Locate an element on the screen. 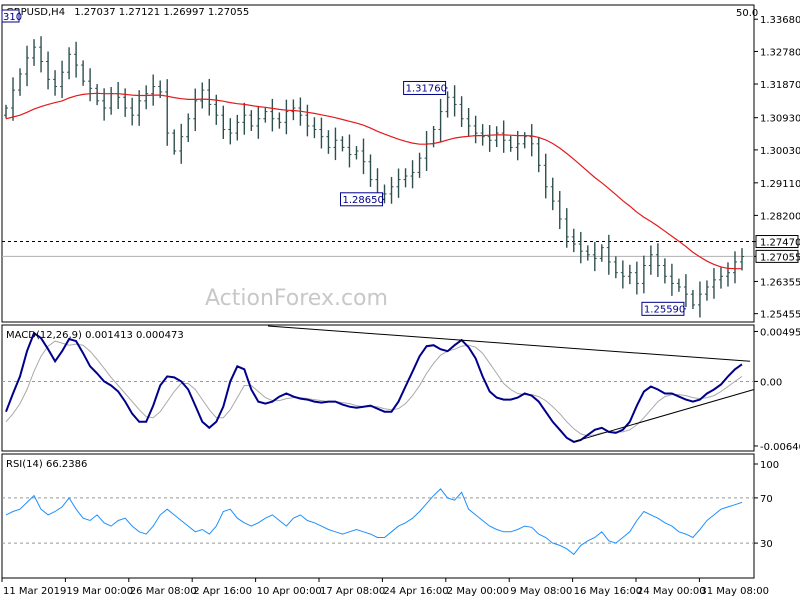  price-axis-label: 1.26355 is located at coordinates (780, 282).